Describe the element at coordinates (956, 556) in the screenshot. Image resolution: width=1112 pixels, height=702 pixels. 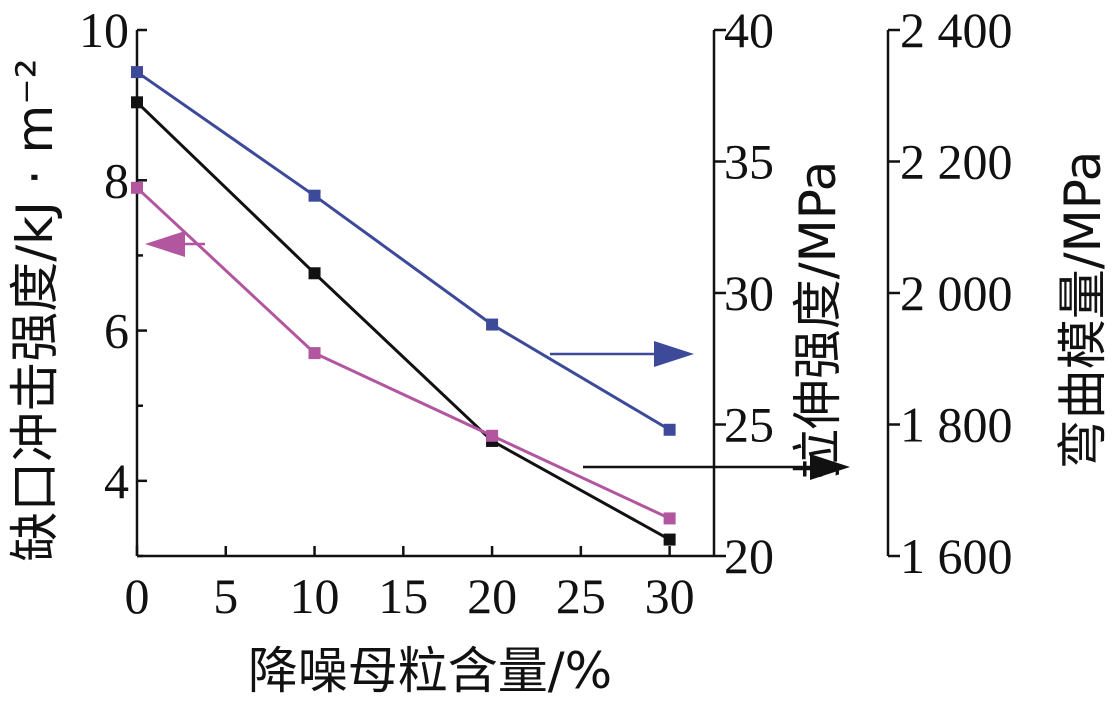
I see `right2-tick-label: 1 600` at that location.